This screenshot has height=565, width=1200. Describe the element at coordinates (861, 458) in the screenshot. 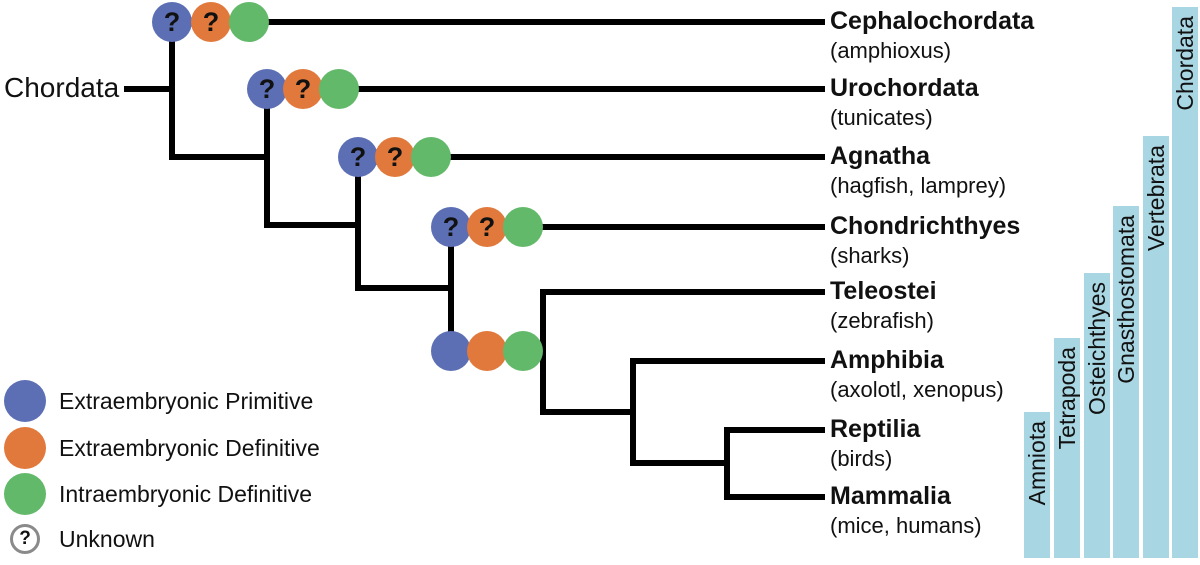

I see `taxon-common-name: (birds)` at that location.